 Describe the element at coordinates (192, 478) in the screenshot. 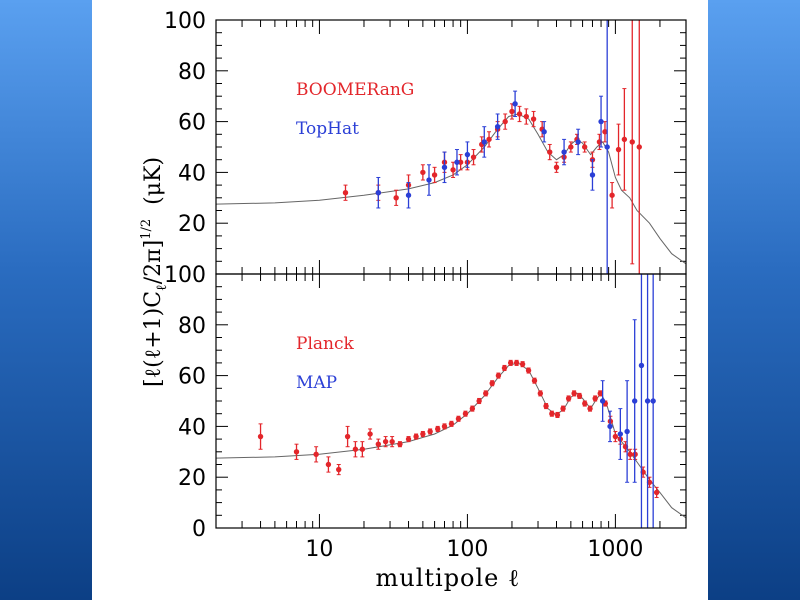

I see `y-tick-label: 20` at that location.